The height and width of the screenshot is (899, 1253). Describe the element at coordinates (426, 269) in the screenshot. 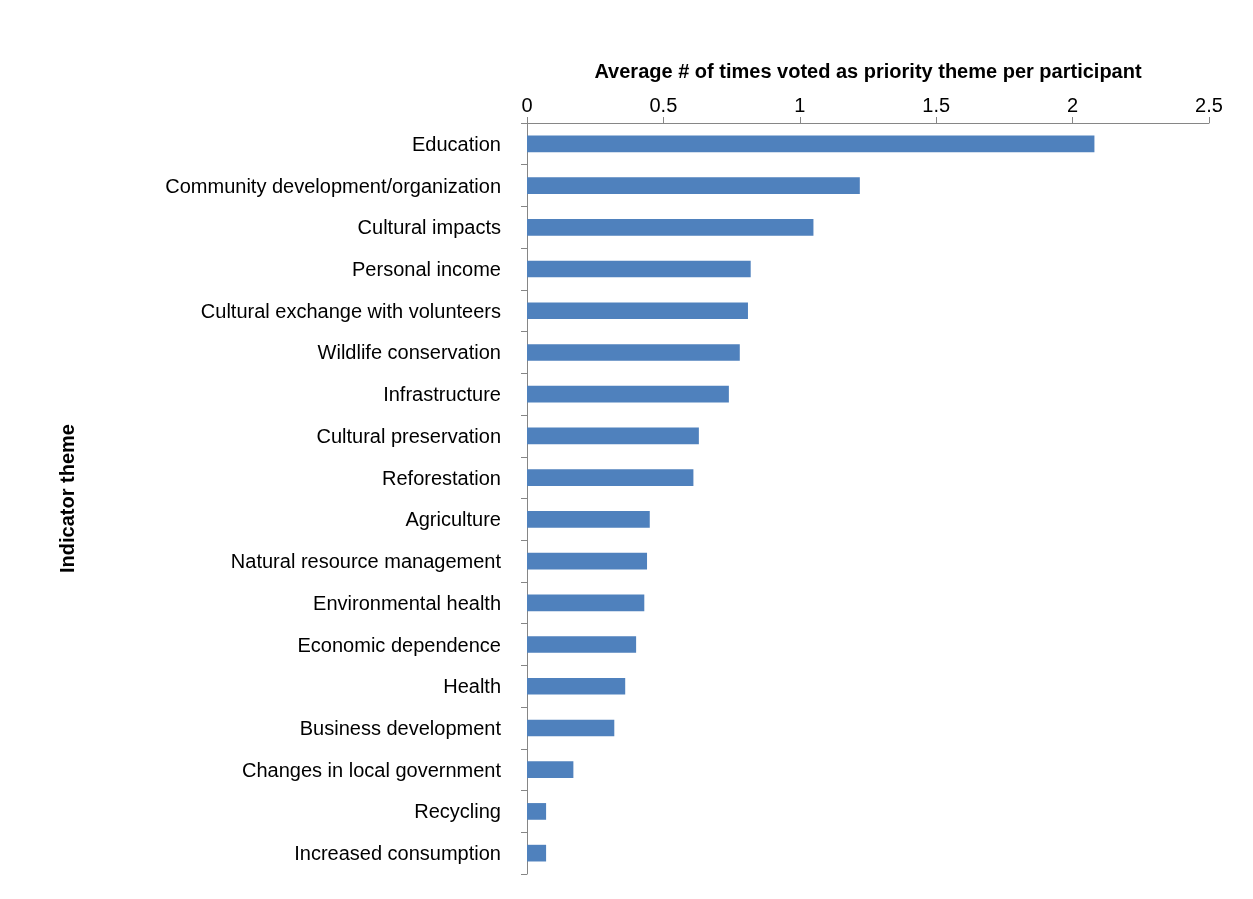

I see `y-tick-label: Personal income` at that location.